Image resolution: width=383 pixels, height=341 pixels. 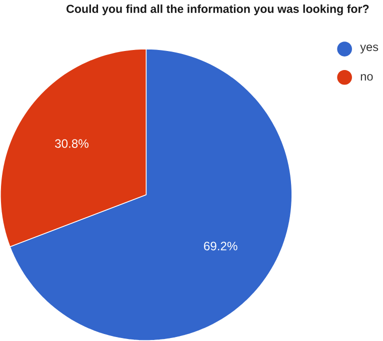 I want to click on legend-label: yes, so click(x=369, y=49).